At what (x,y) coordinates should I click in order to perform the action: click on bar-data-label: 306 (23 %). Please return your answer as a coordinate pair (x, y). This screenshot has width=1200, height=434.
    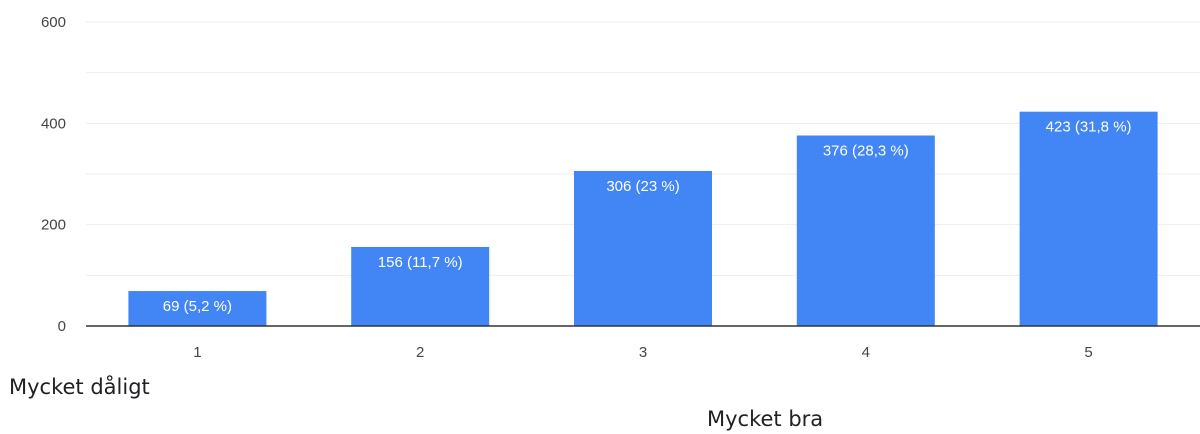
    Looking at the image, I should click on (642, 186).